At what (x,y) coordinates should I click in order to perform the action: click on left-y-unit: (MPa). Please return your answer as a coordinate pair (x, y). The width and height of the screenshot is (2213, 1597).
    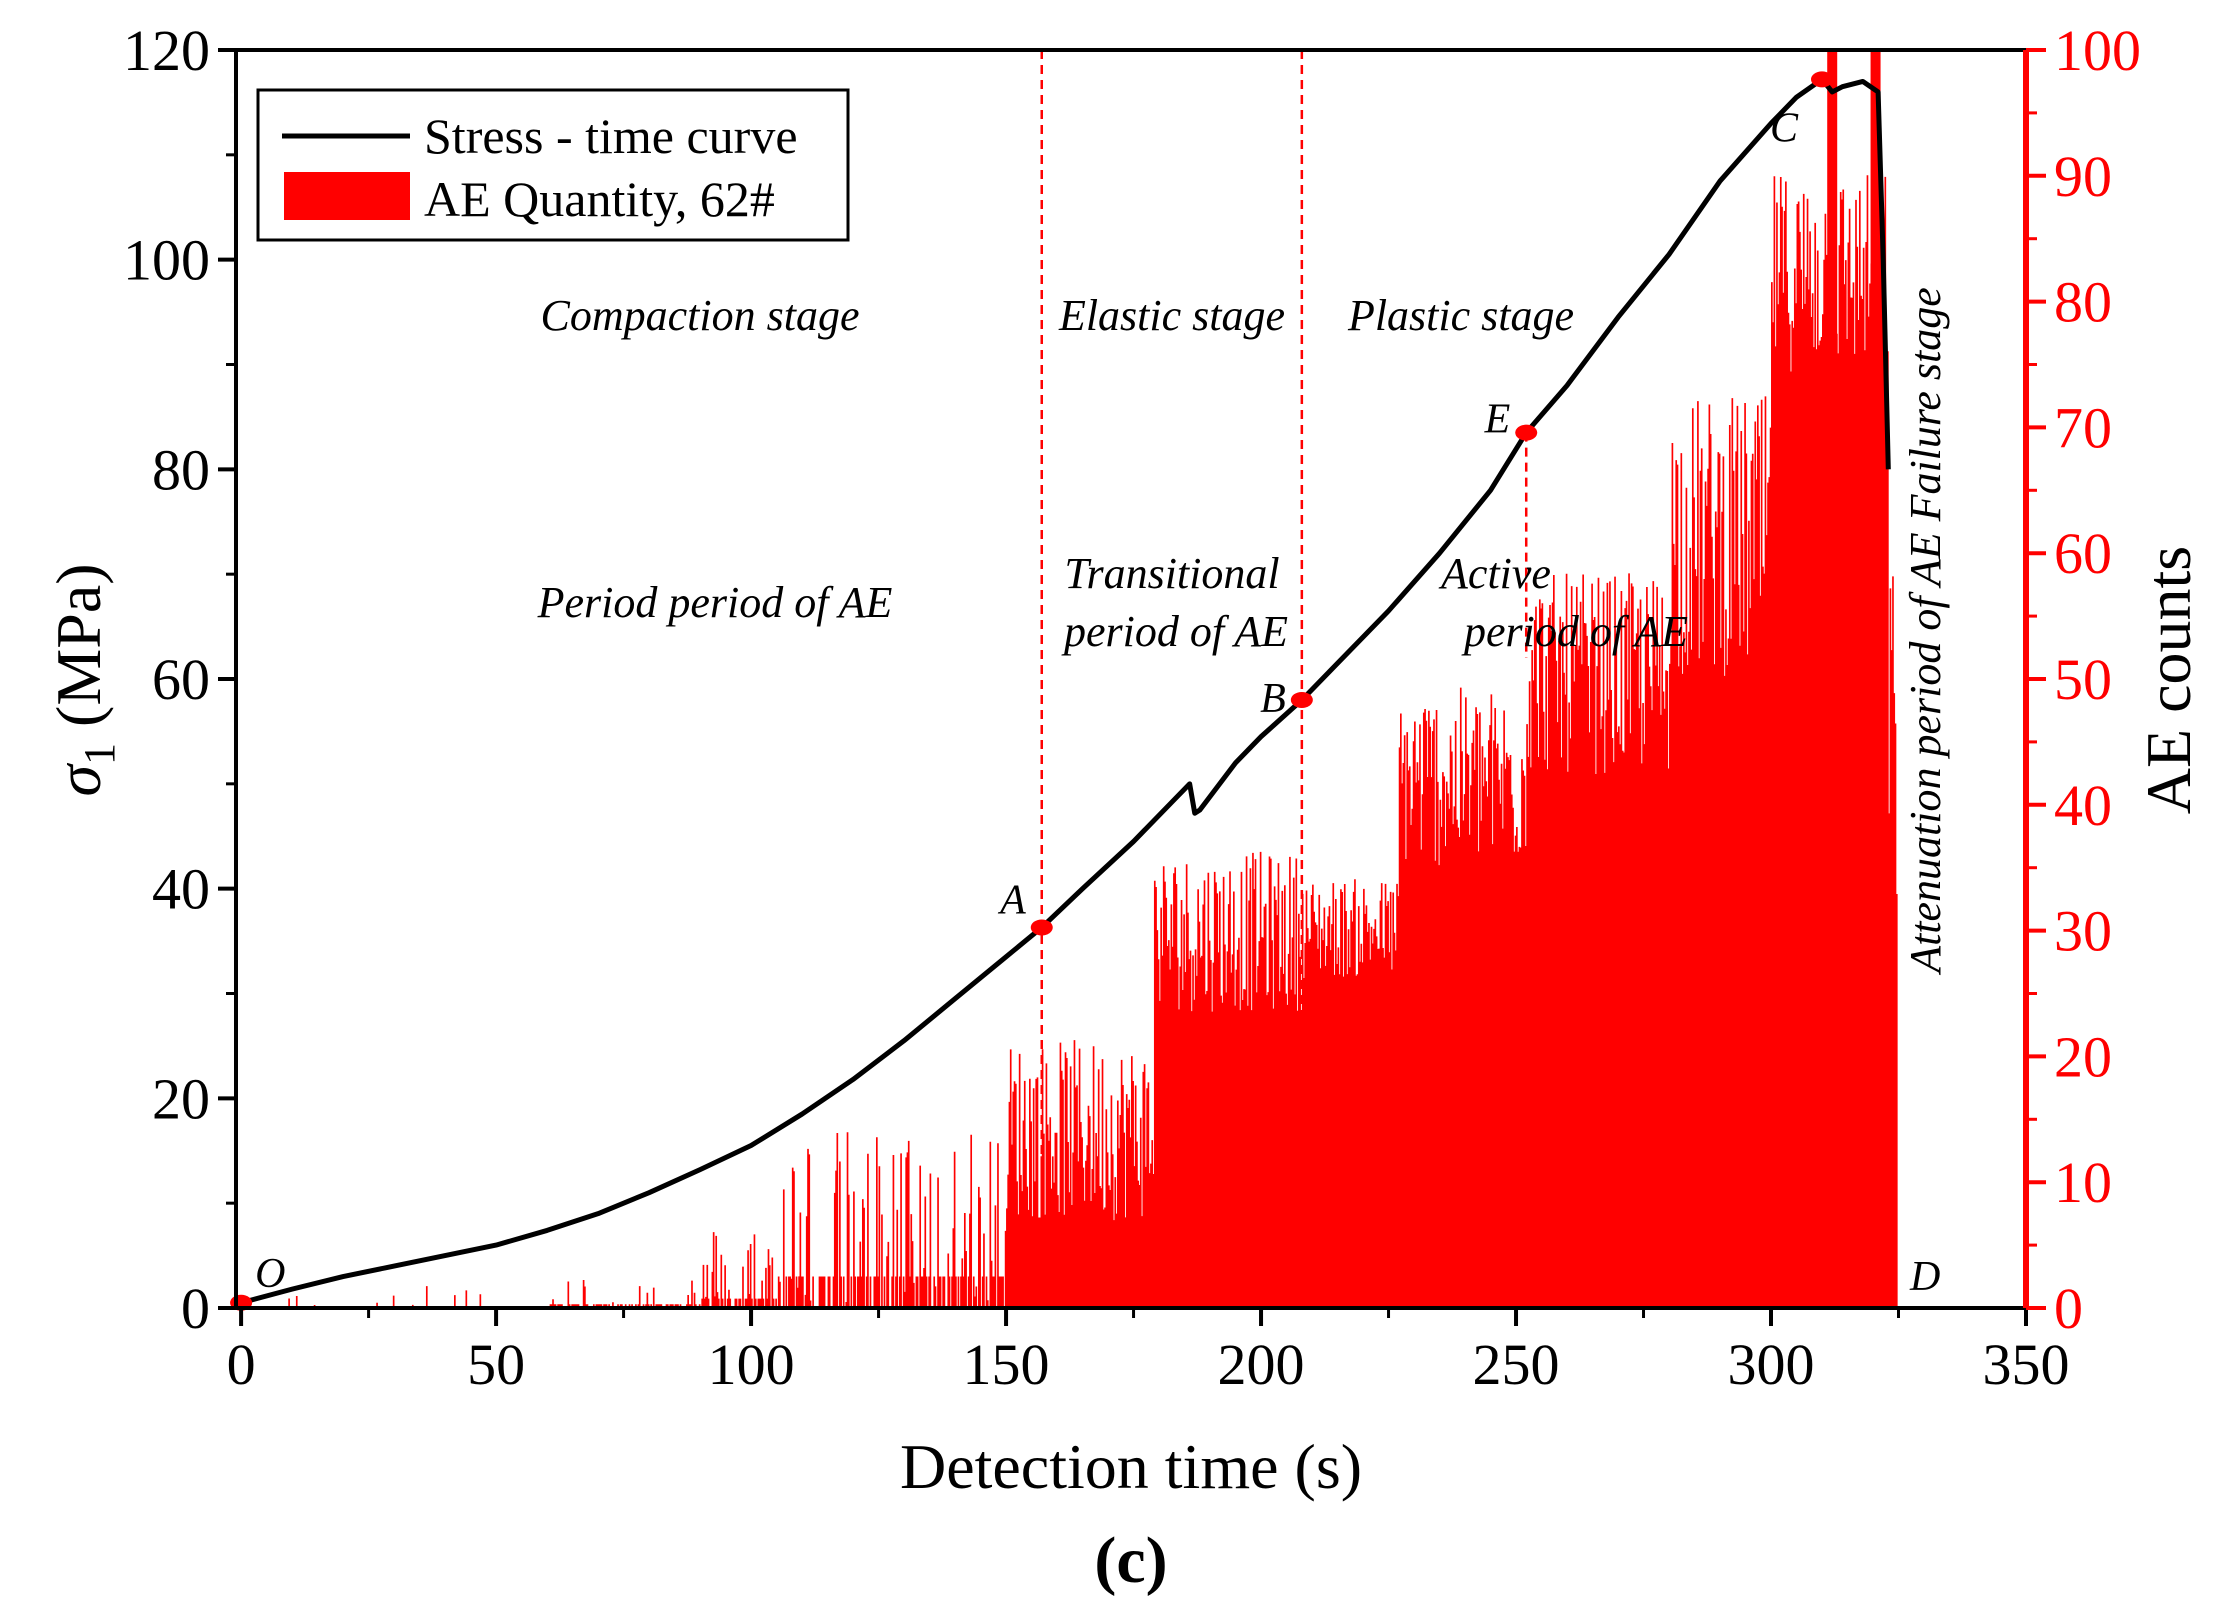
    Looking at the image, I should click on (78, 653).